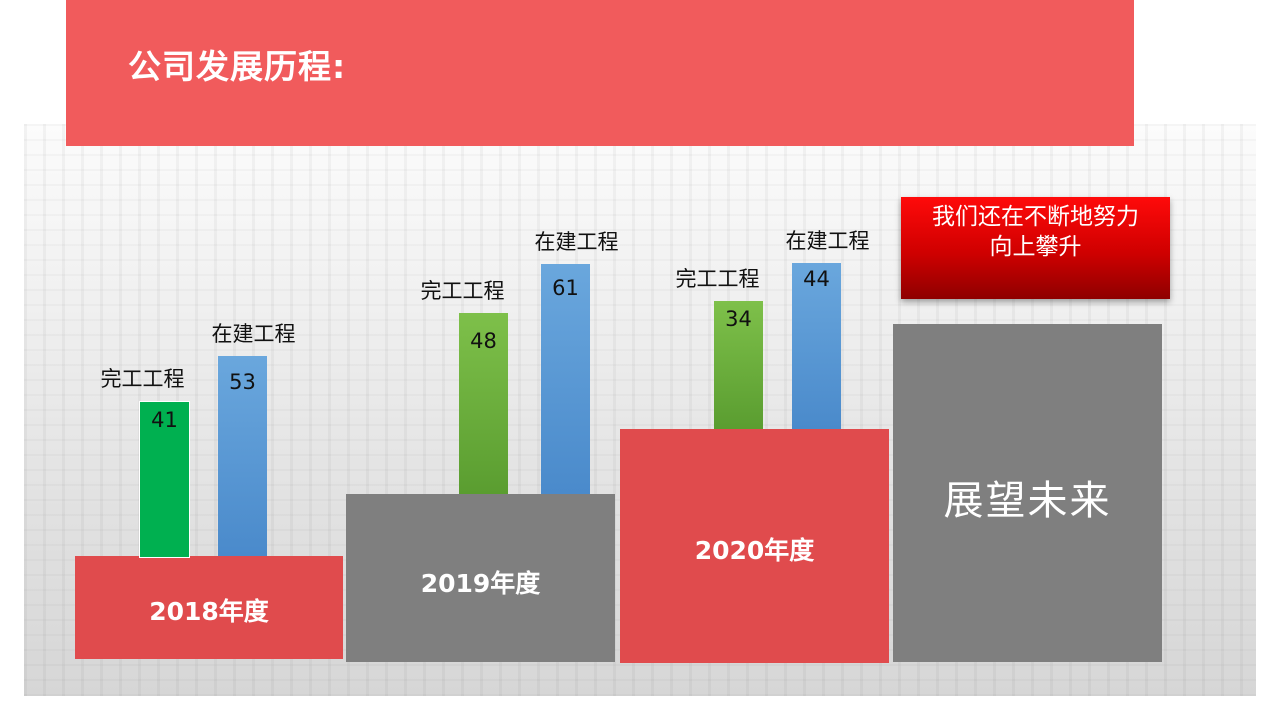 Image resolution: width=1280 pixels, height=720 pixels. I want to click on bar-value-label: 41, so click(164, 420).